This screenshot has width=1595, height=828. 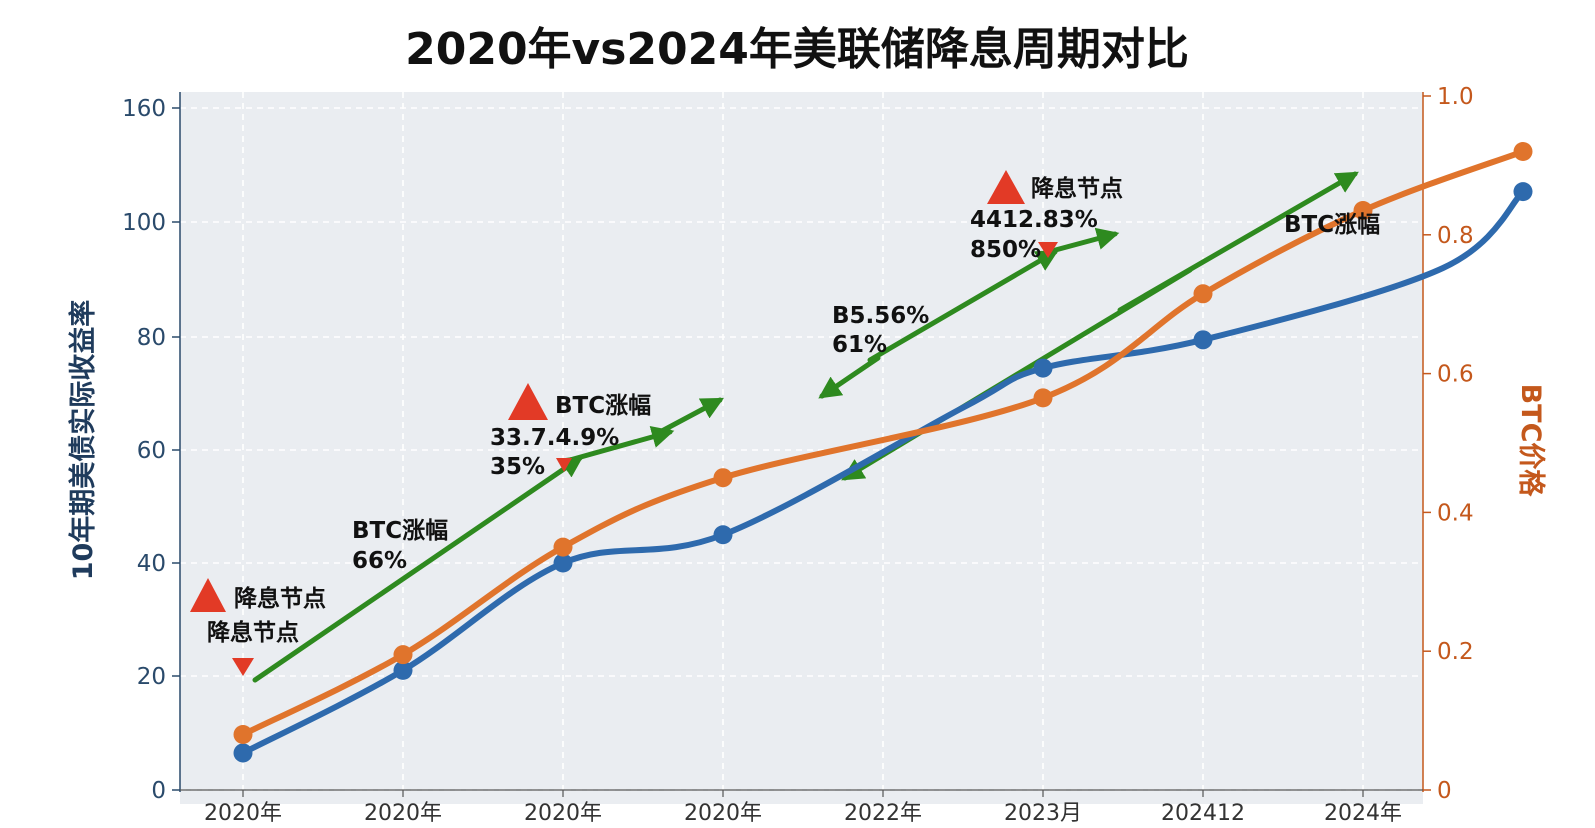 What do you see at coordinates (1005, 250) in the screenshot?
I see `annotation-a5-line3: 850%` at bounding box center [1005, 250].